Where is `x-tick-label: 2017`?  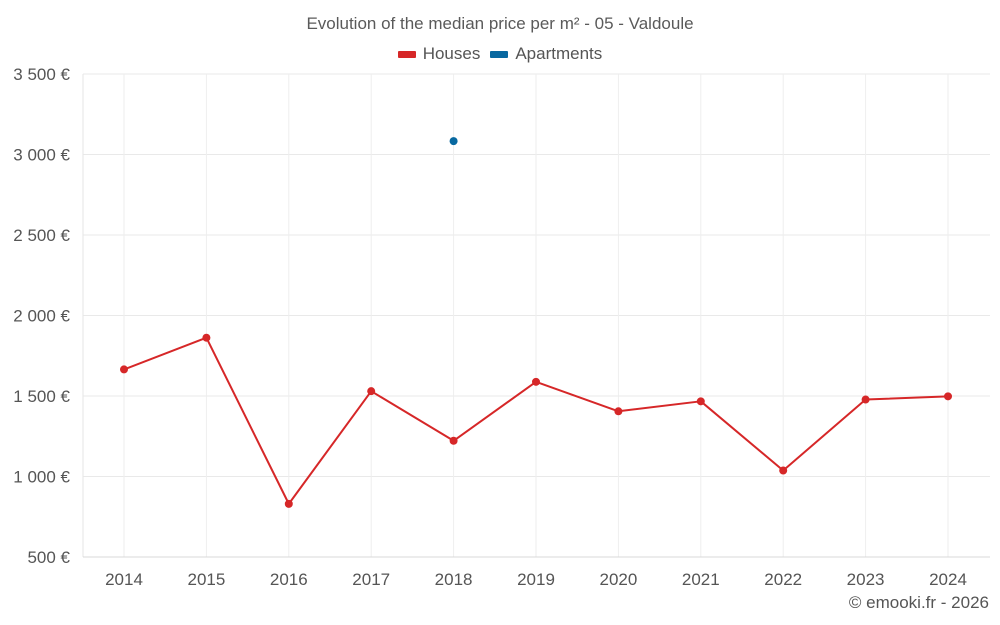 x-tick-label: 2017 is located at coordinates (371, 579).